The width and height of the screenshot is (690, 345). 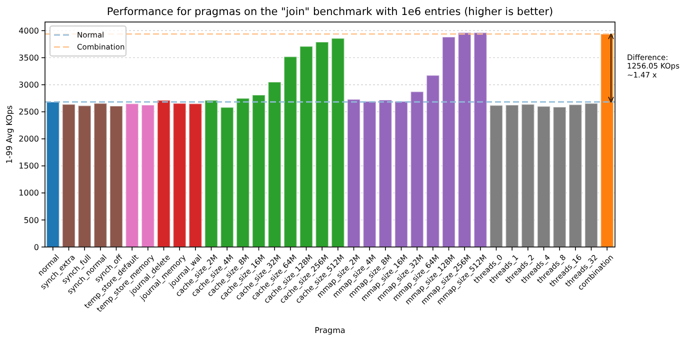 What do you see at coordinates (28, 31) in the screenshot?
I see `y-tick-label: 4000` at bounding box center [28, 31].